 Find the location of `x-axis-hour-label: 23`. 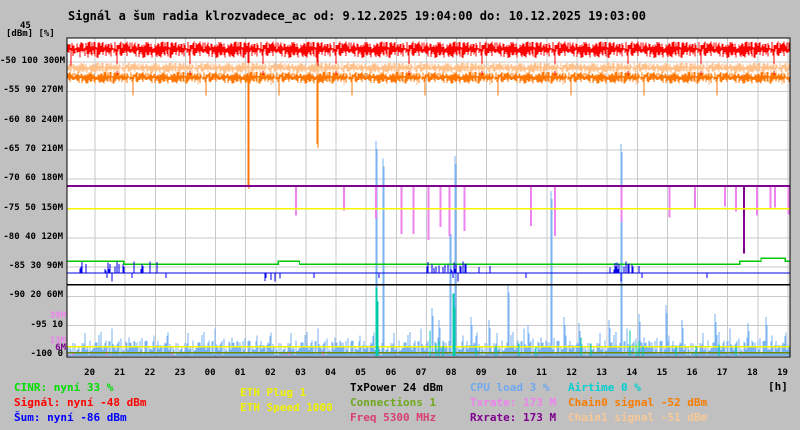

x-axis-hour-label: 23 is located at coordinates (180, 373).